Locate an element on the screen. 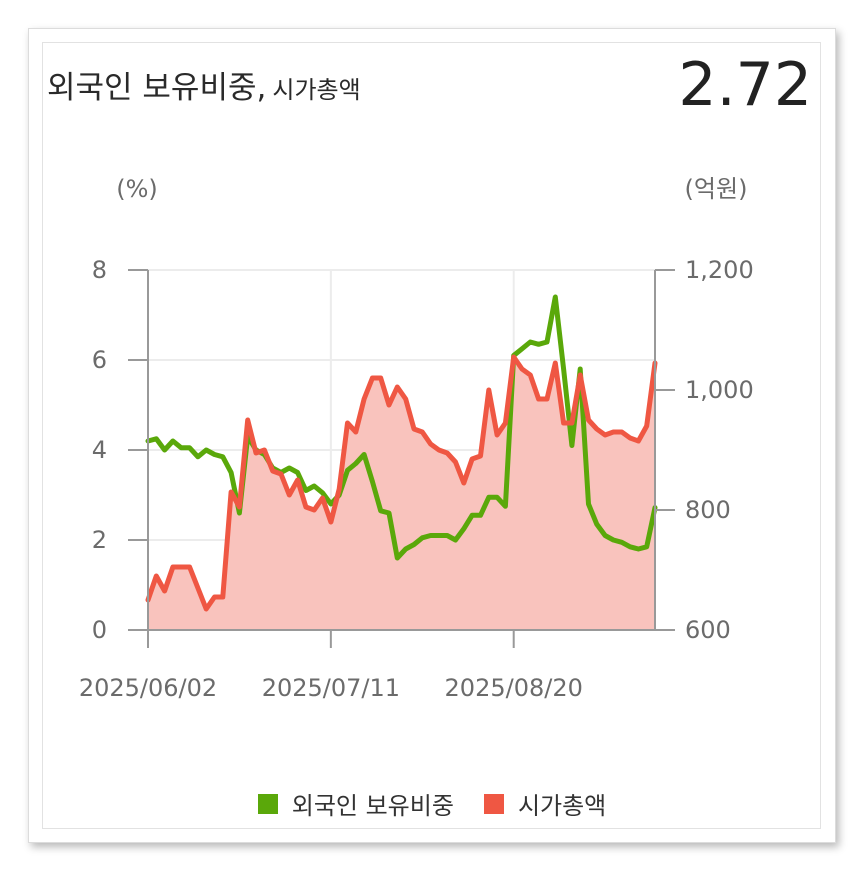  current-value: 2.72 is located at coordinates (745, 85).